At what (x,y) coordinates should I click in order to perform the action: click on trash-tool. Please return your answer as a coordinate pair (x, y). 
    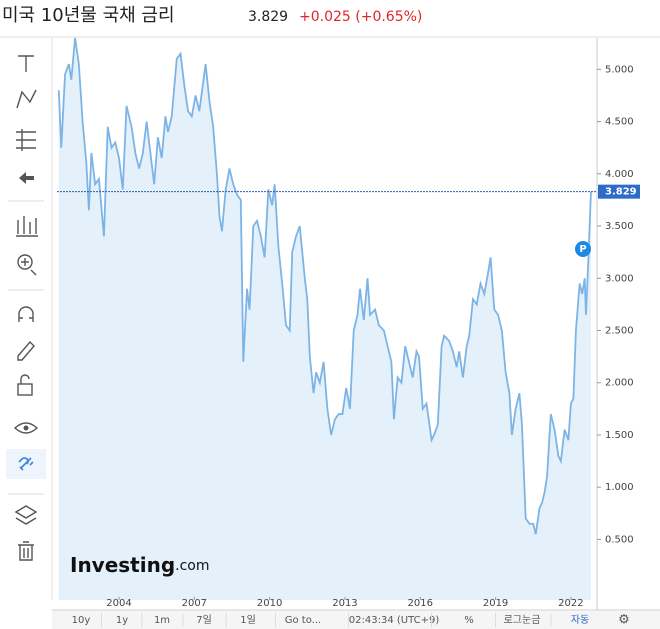
    Looking at the image, I should click on (26, 551).